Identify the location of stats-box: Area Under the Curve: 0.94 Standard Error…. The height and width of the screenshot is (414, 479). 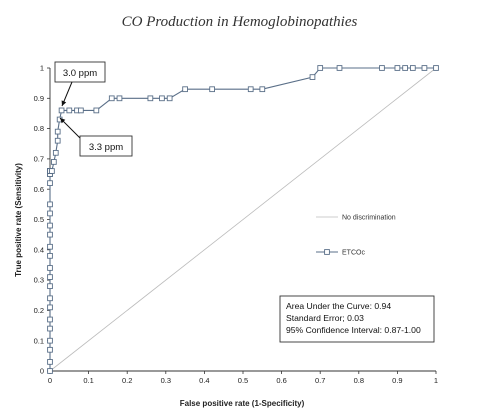
(357, 319).